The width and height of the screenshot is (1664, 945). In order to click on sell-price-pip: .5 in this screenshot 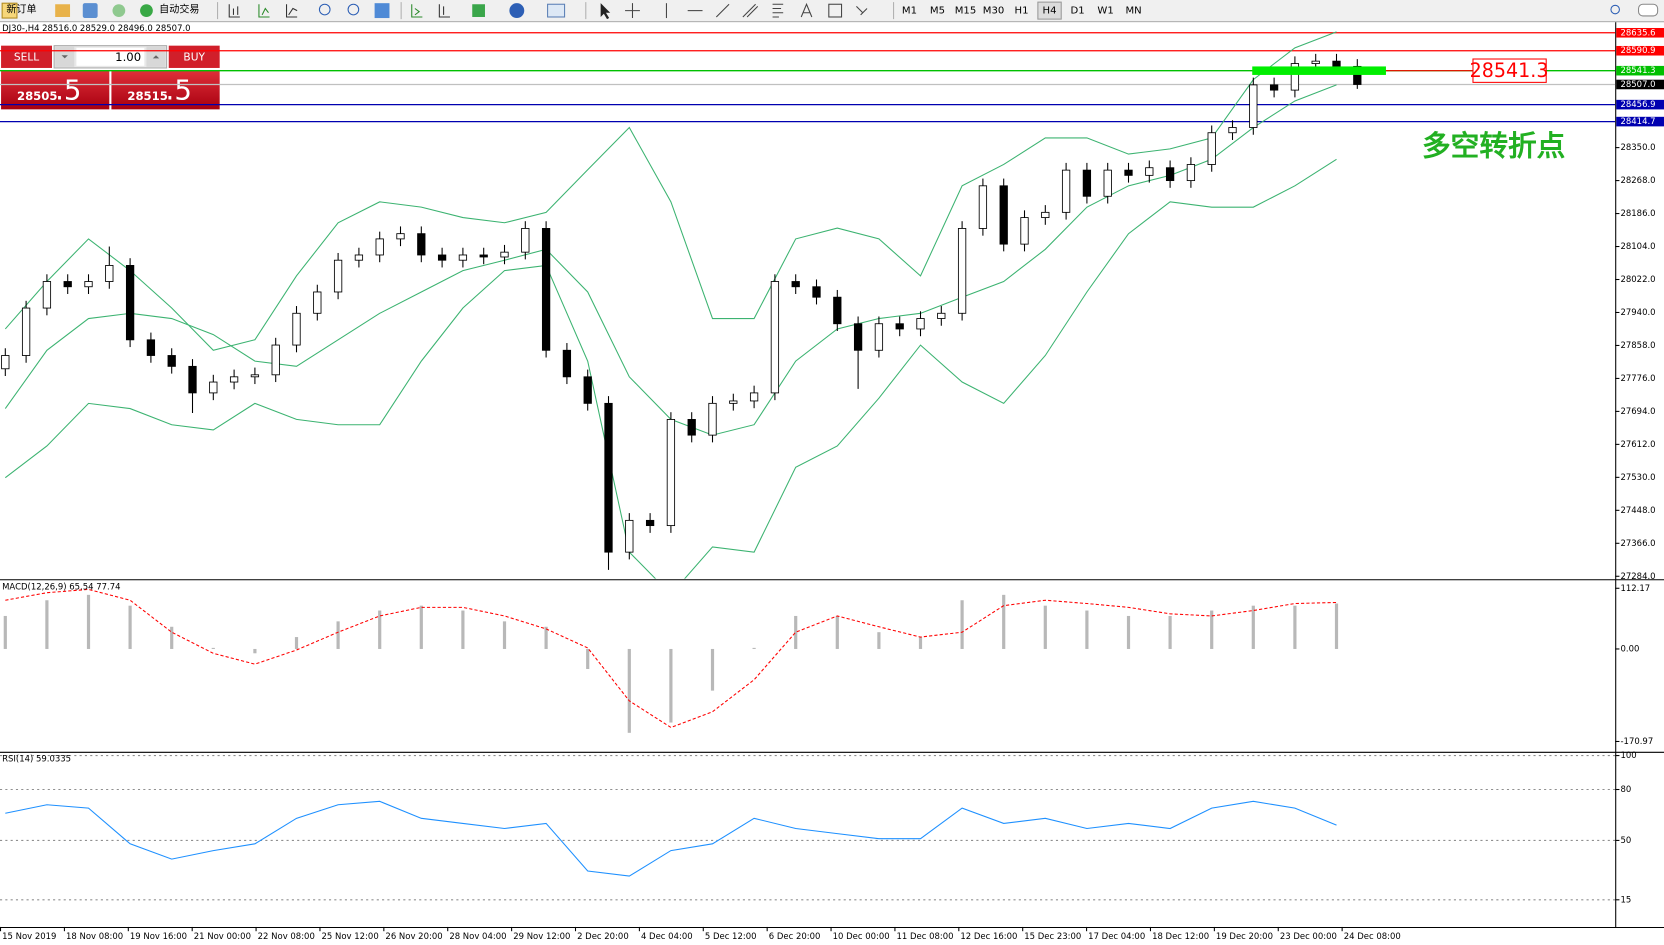, I will do `click(68, 89)`.